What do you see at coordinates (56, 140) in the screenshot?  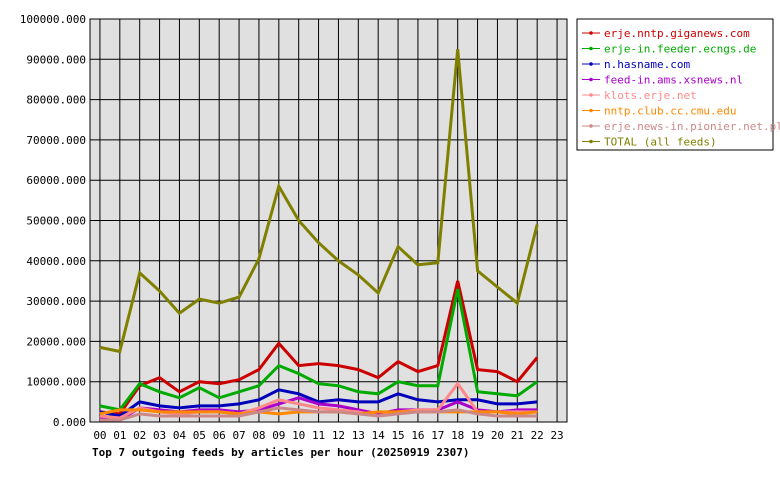 I see `y-tick-label: 70000.000` at bounding box center [56, 140].